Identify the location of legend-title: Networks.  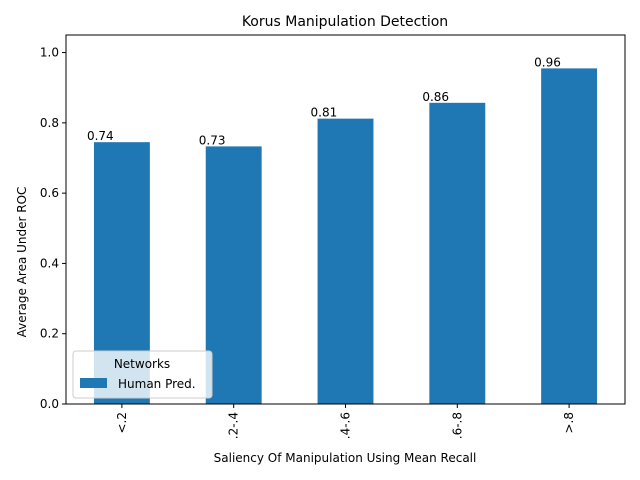
(142, 364).